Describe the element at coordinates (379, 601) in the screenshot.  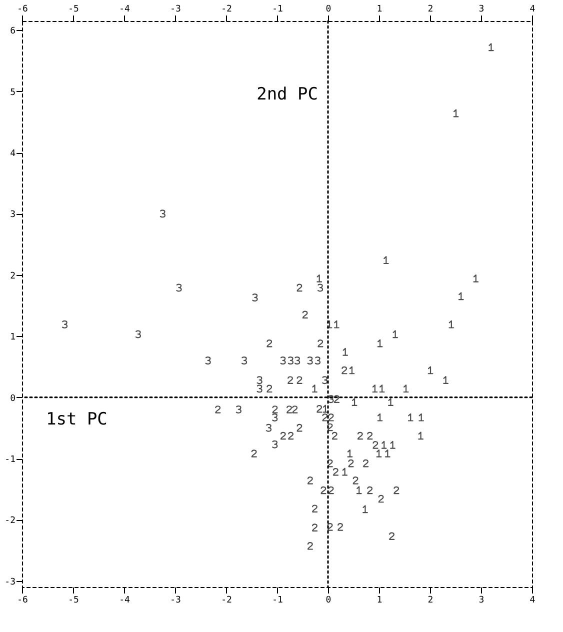
I see `x2-tick-label: 1` at that location.